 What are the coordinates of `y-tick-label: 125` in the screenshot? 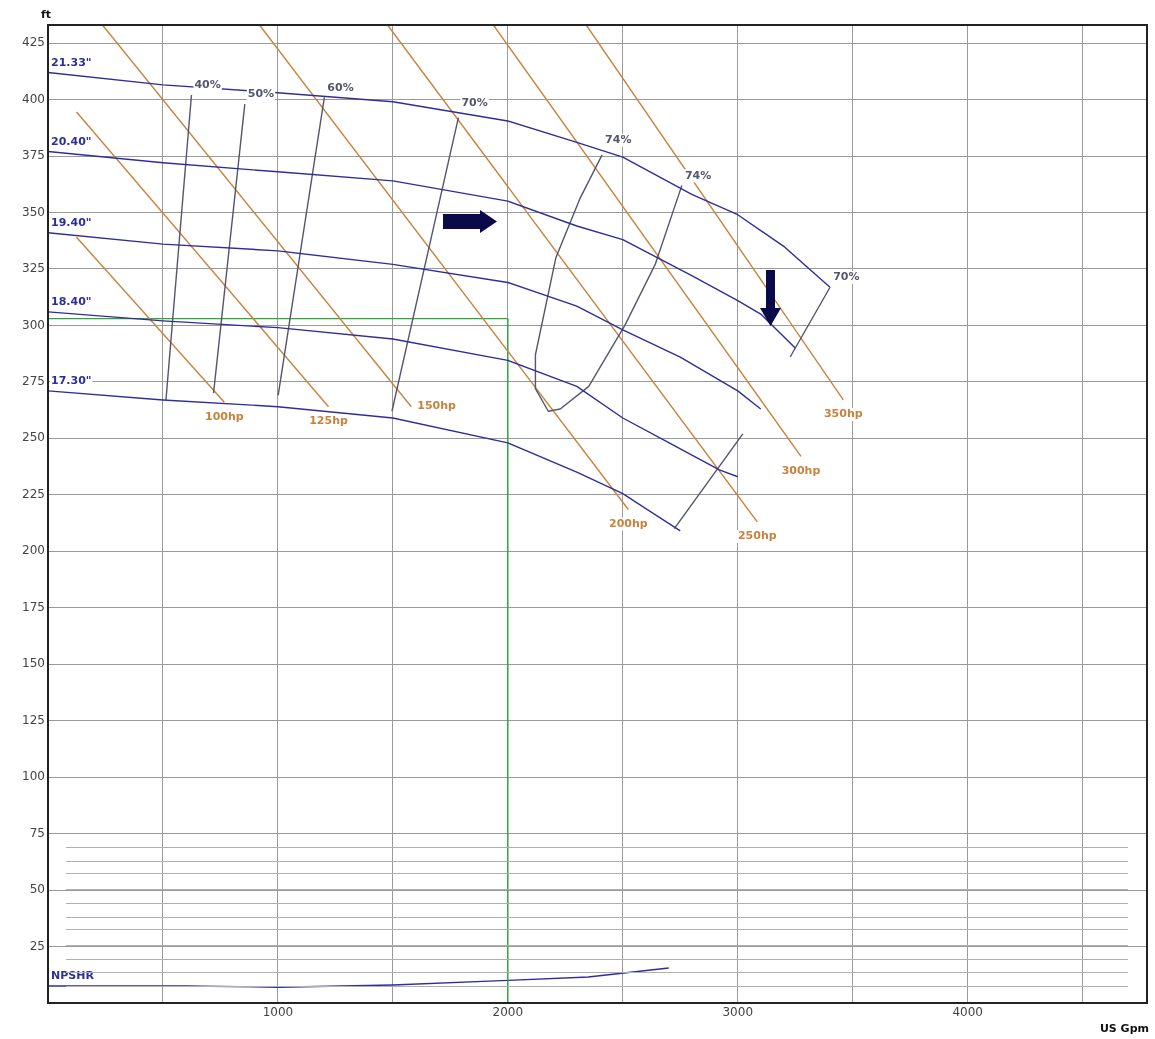 It's located at (33, 719).